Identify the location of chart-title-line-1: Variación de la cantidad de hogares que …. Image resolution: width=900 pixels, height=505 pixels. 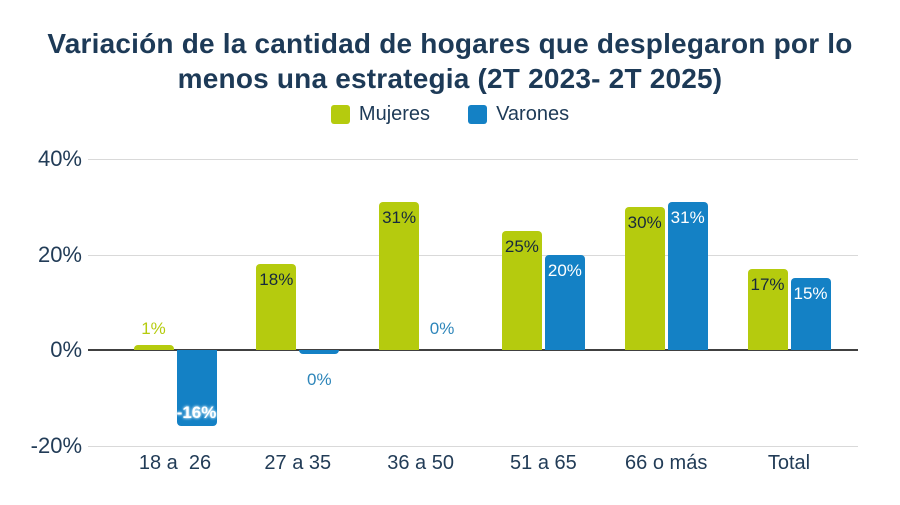
(450, 43).